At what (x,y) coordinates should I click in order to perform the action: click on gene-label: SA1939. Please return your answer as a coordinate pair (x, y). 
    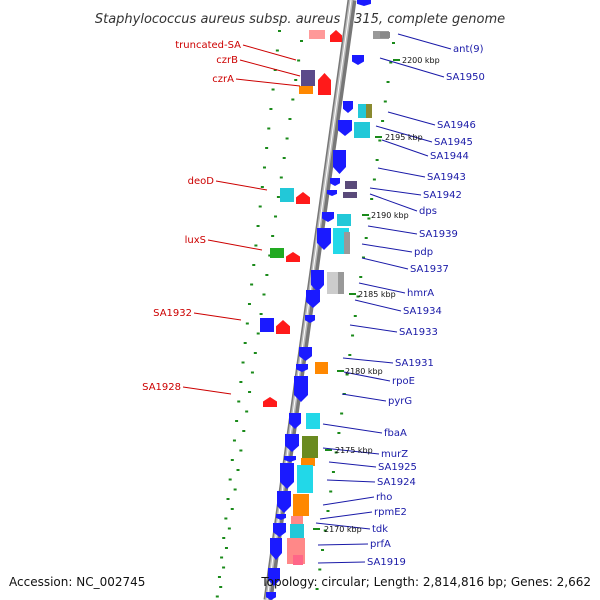
    Looking at the image, I should click on (438, 234).